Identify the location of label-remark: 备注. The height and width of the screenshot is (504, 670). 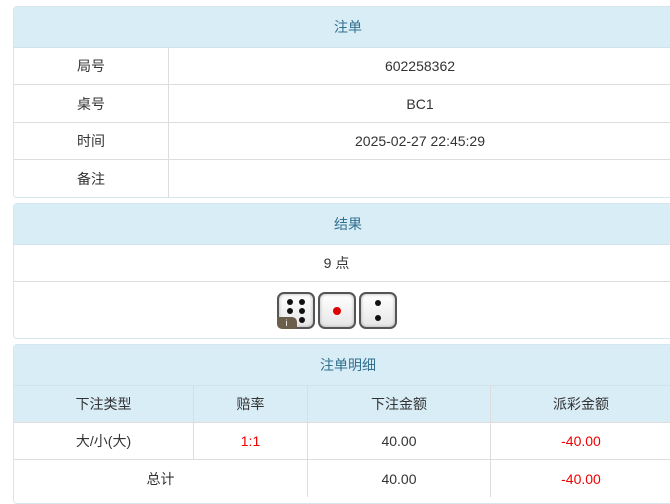
(91, 178).